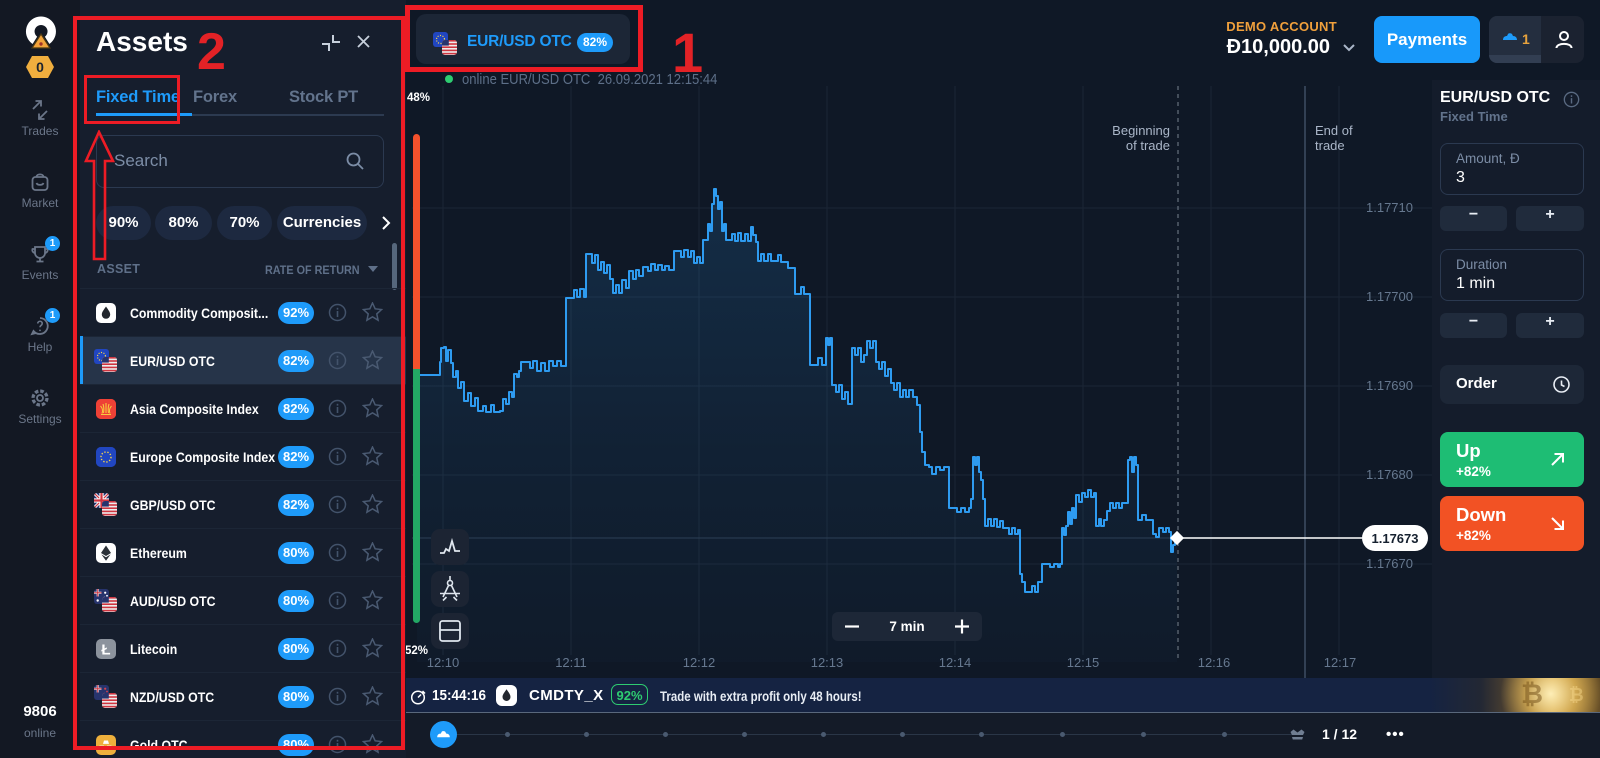  I want to click on svg-text: 12:11, so click(571, 662).